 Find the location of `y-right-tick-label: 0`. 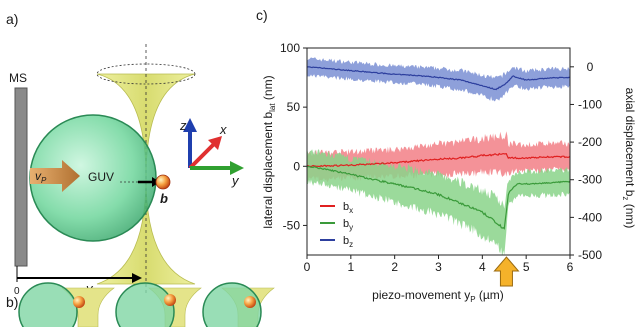

y-right-tick-label: 0 is located at coordinates (590, 67).